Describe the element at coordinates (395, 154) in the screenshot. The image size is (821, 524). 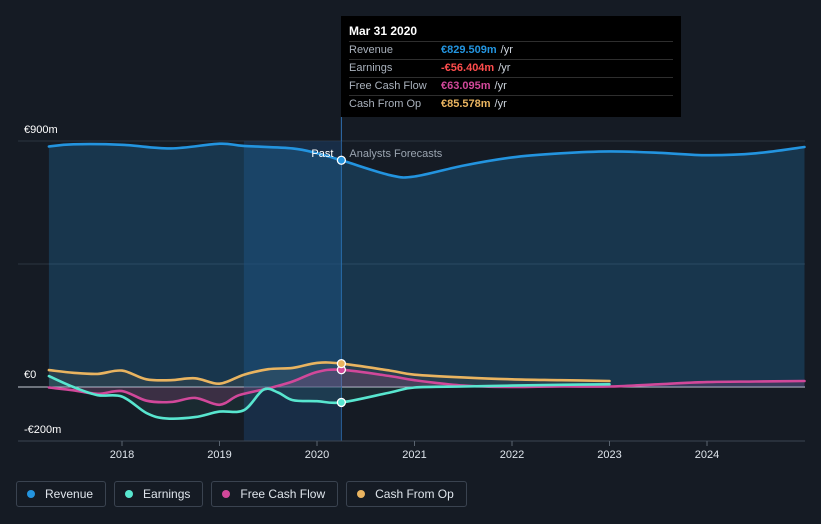
I see `forecast-label: Analysts Forecasts` at that location.